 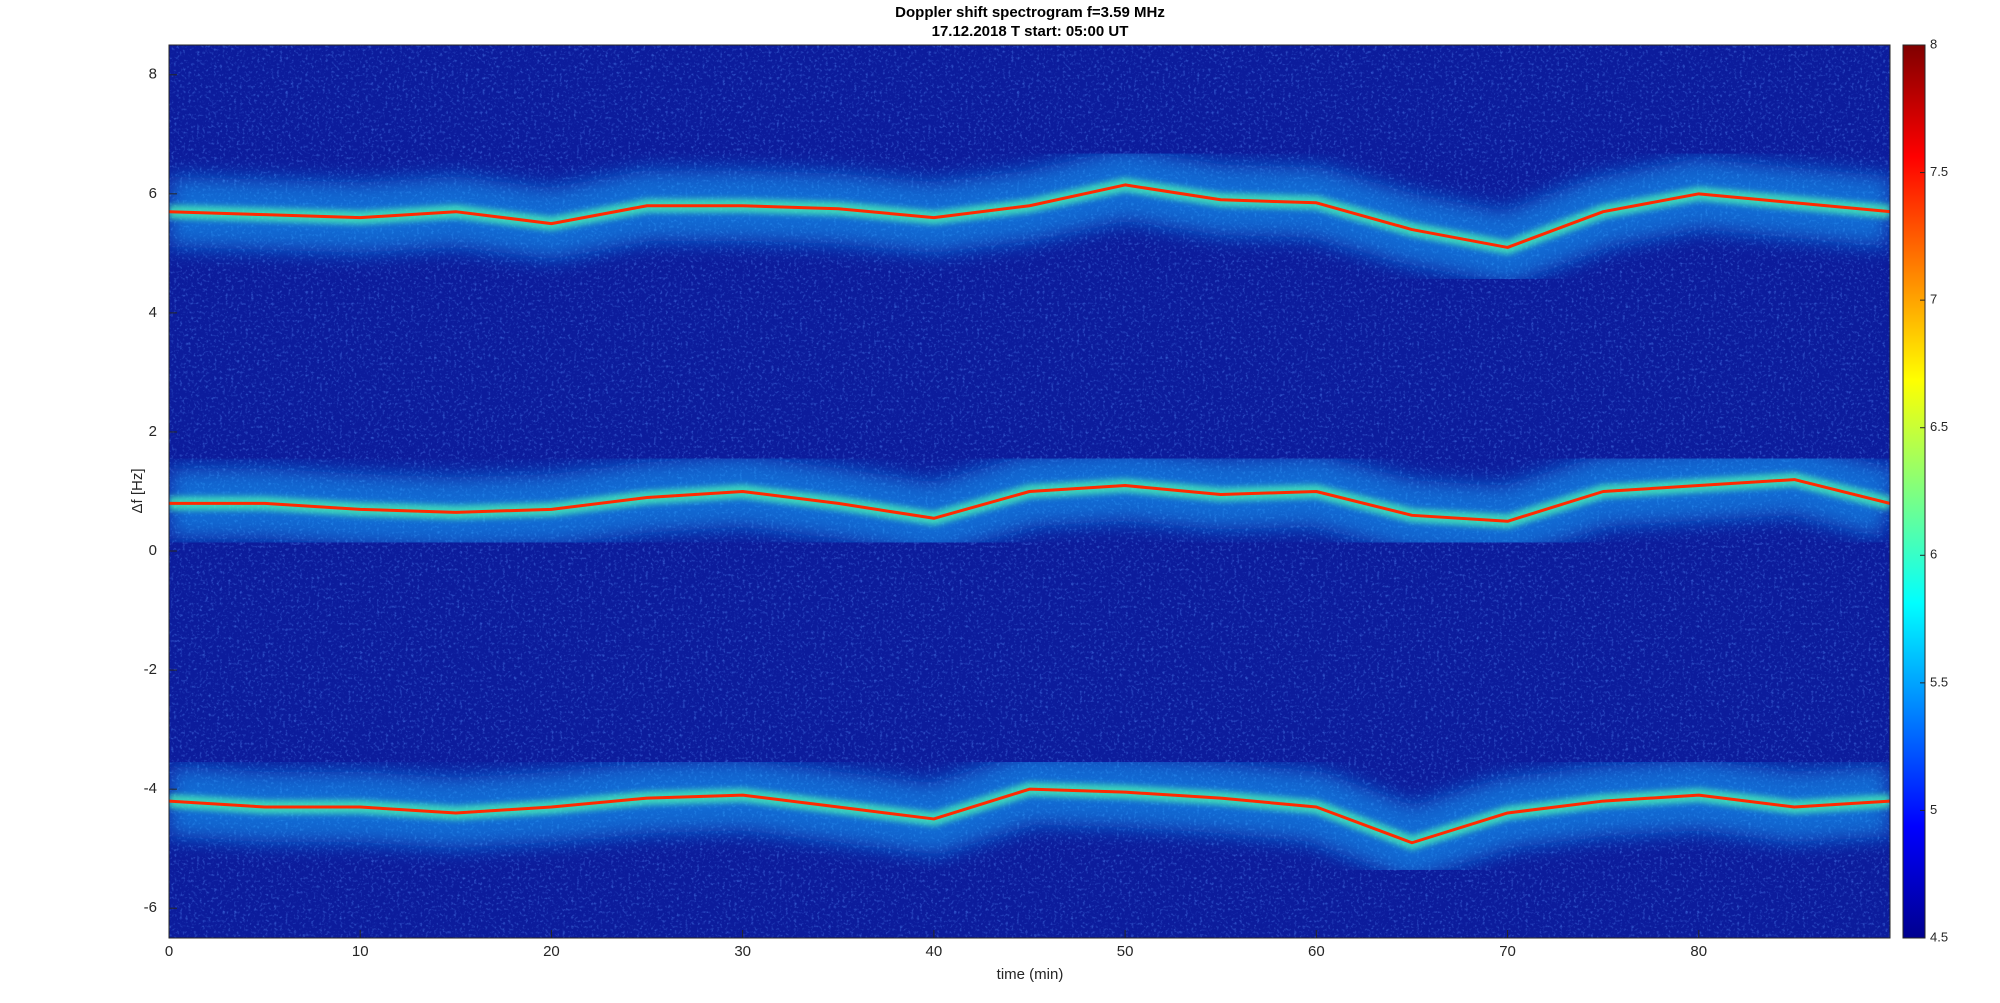 I want to click on y-axis-label: Δf [Hz], so click(x=137, y=490).